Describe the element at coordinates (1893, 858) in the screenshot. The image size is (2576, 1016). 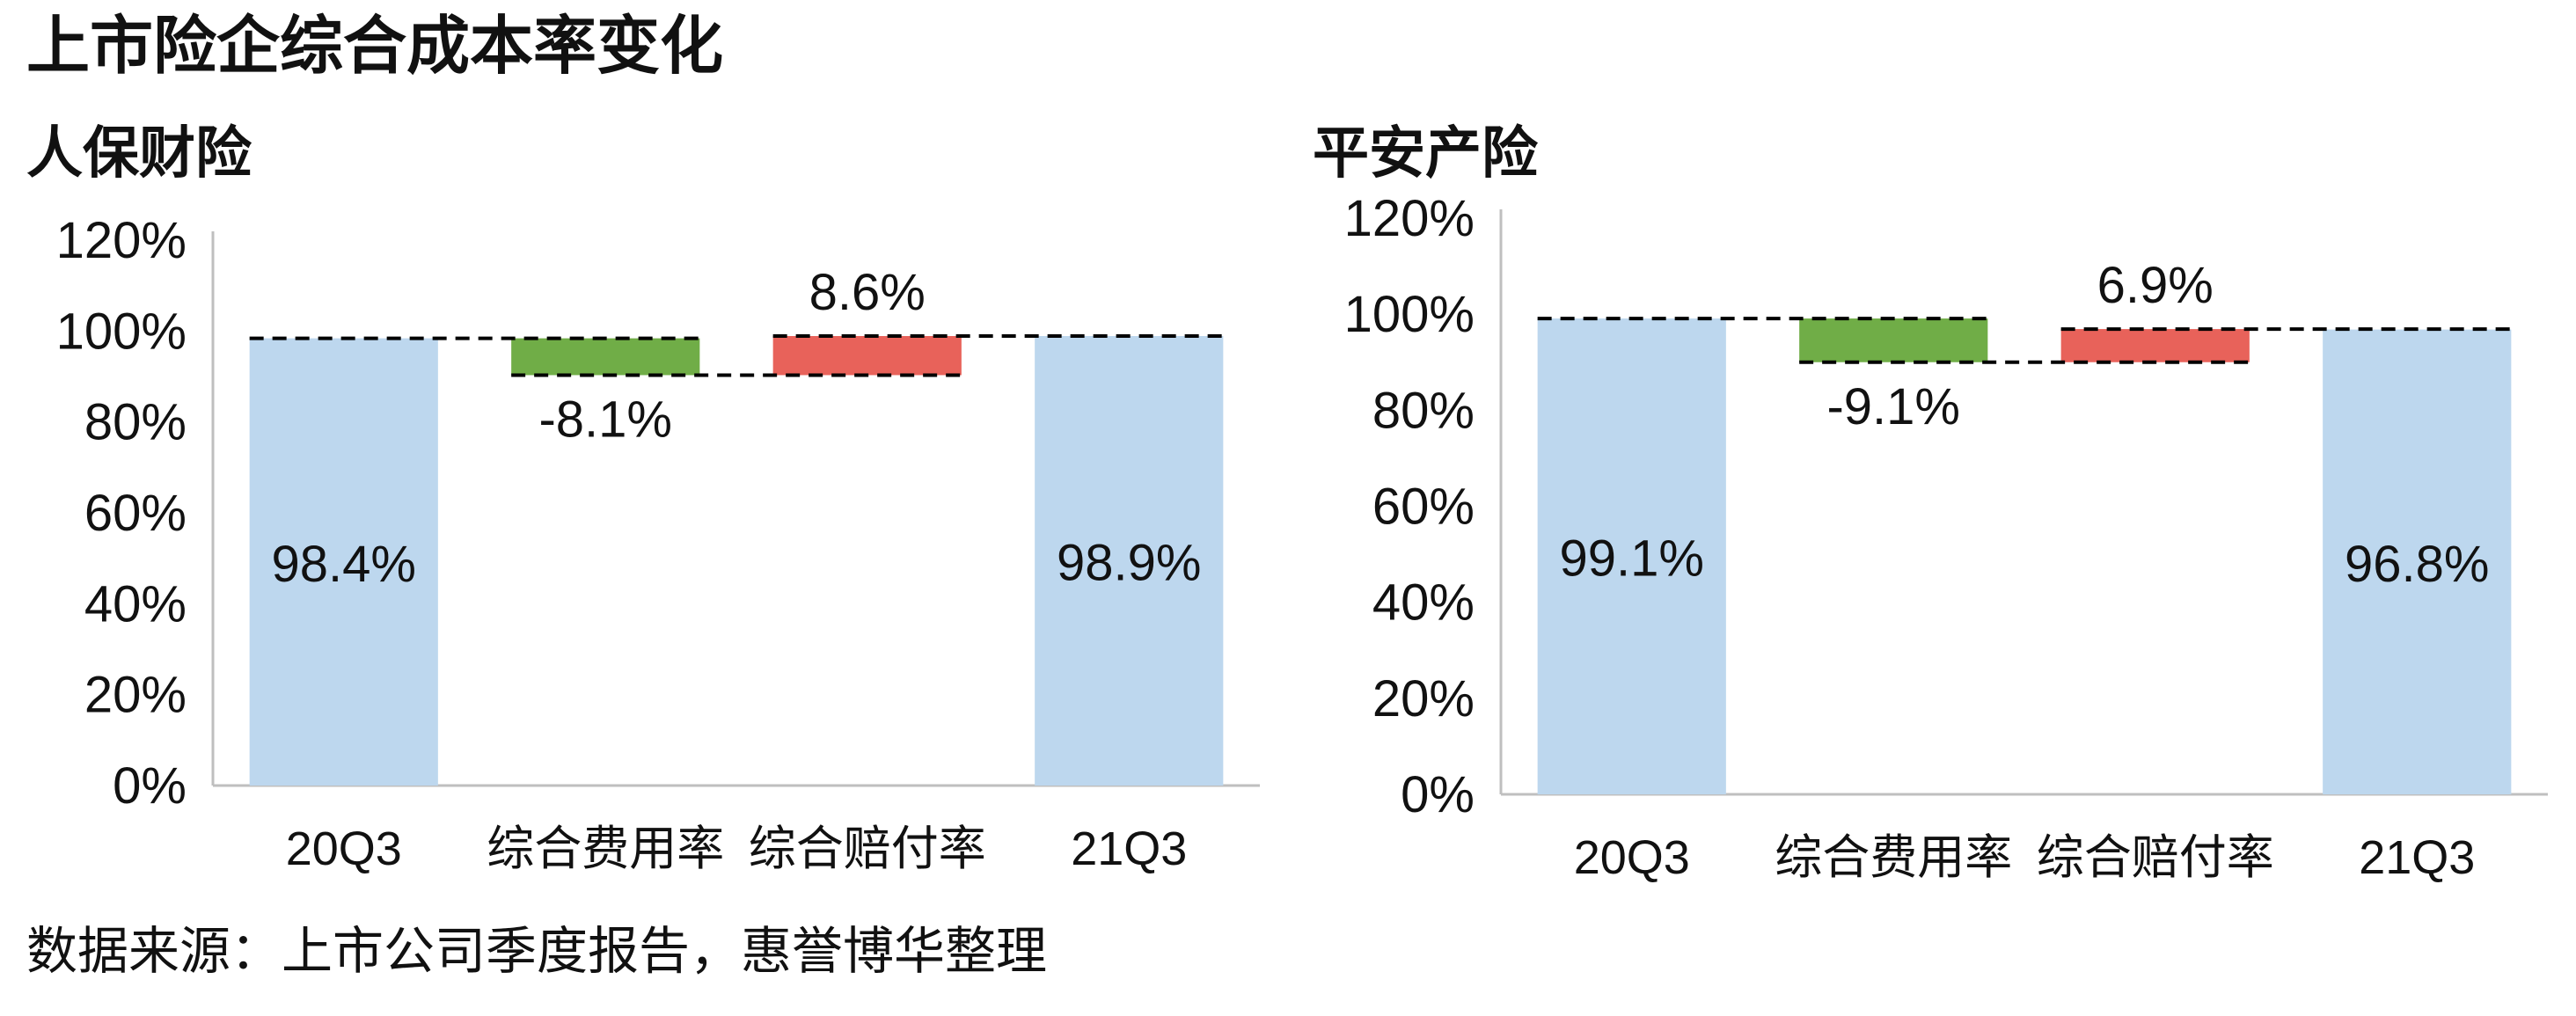
I see `right-category-label: 综合费用率` at that location.